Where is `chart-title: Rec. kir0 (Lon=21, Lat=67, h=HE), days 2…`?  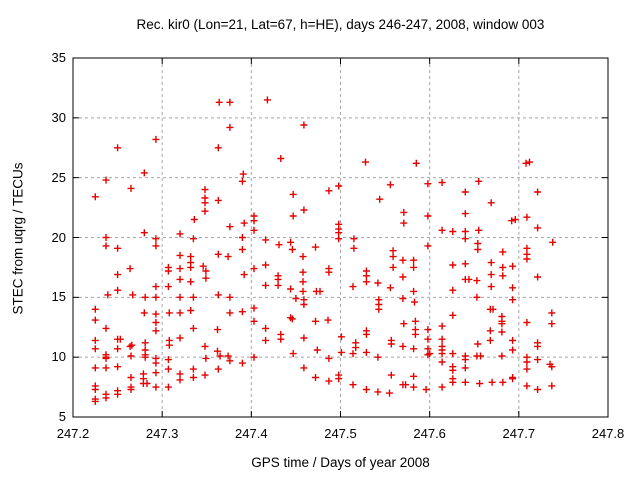
chart-title: Rec. kir0 (Lon=21, Lat=67, h=HE), days 2… is located at coordinates (340, 24).